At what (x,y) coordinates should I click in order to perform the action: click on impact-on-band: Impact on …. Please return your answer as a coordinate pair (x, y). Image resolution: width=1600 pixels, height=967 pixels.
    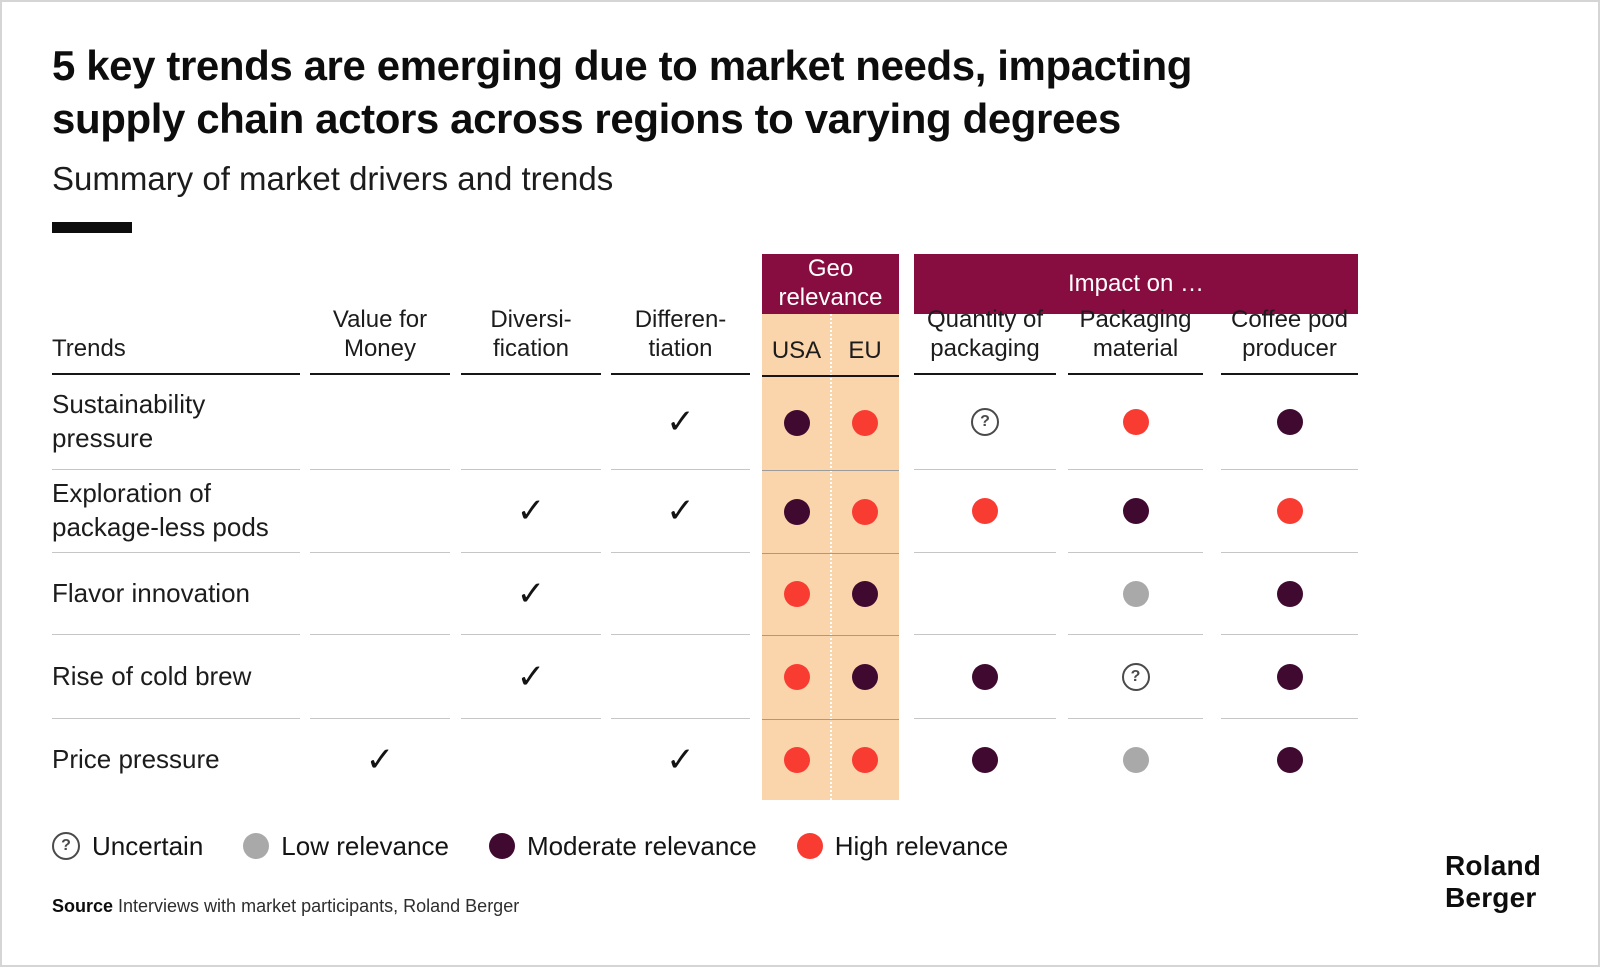
    Looking at the image, I should click on (1136, 284).